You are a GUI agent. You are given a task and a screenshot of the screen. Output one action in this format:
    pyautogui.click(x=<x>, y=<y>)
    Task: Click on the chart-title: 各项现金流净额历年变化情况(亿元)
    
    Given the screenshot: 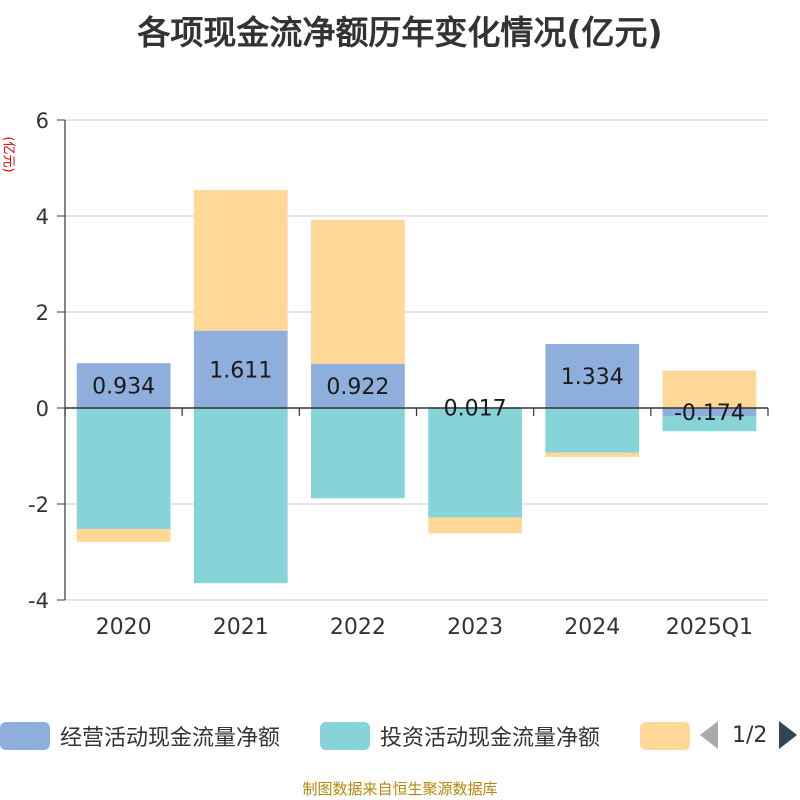 What is the action you would take?
    pyautogui.click(x=400, y=32)
    